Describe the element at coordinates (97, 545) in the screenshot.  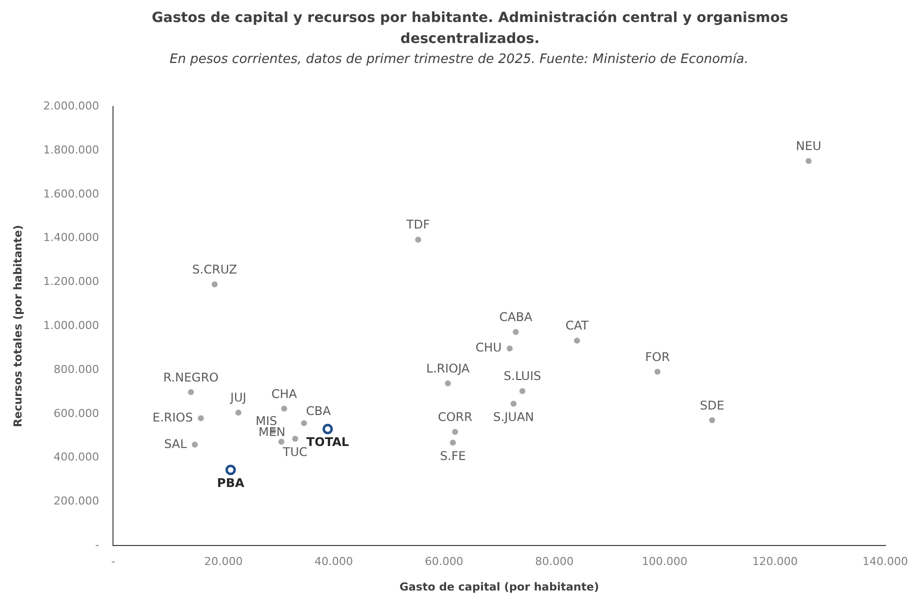
I see `y-tick-label: -` at that location.